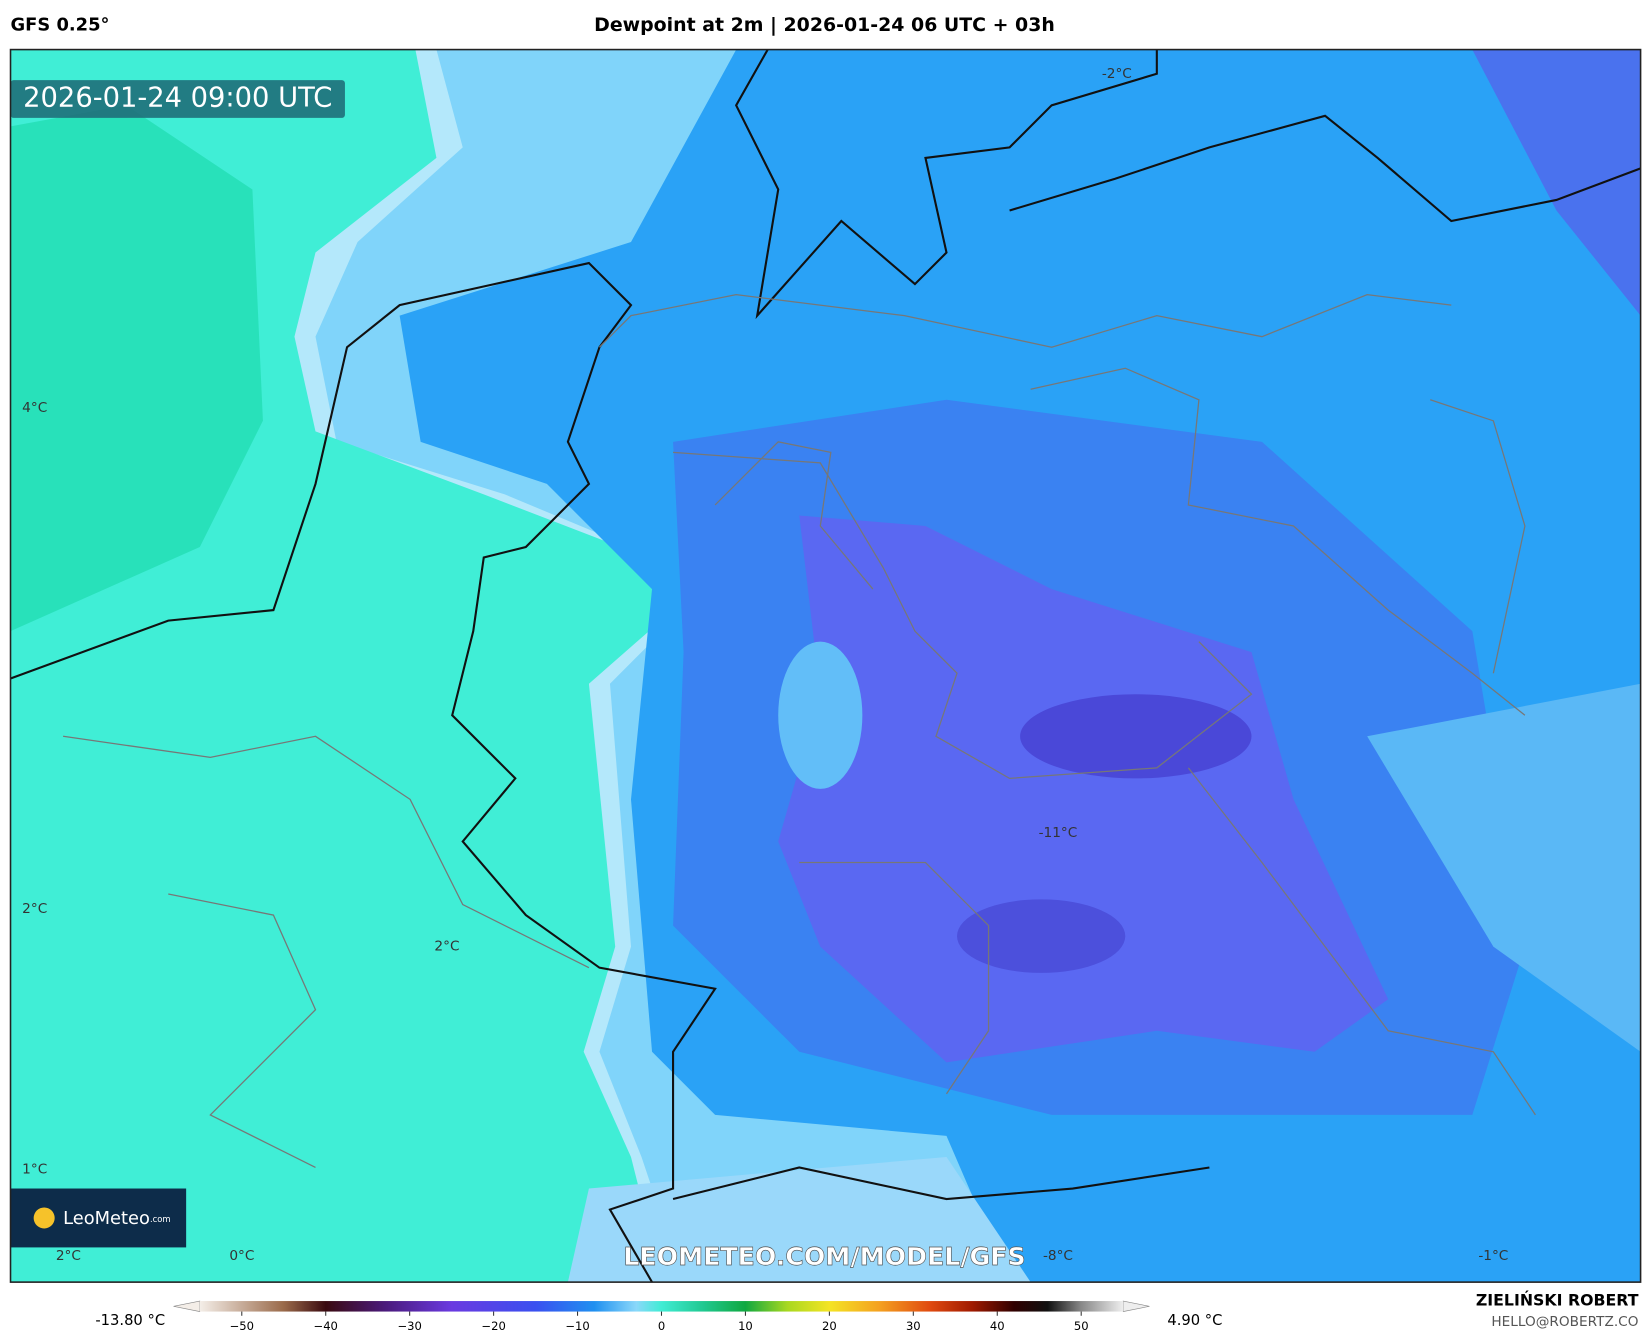 The image size is (1649, 1338). What do you see at coordinates (34, 408) in the screenshot?
I see `contour-label: 4°C` at bounding box center [34, 408].